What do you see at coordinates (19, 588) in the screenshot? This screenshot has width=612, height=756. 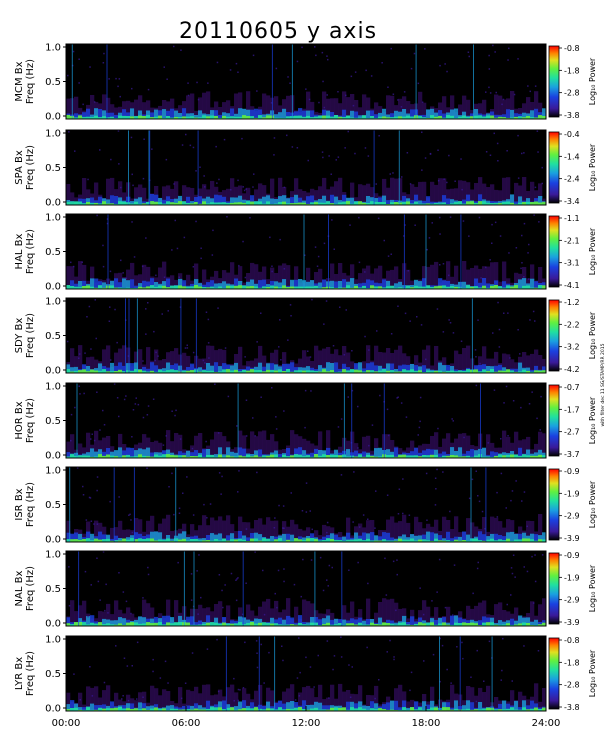 I see `y-axis-label-station: NAL Bx` at bounding box center [19, 588].